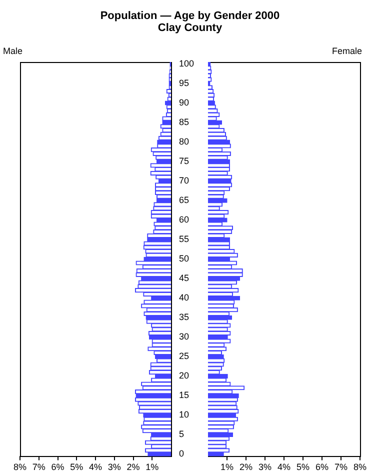 The width and height of the screenshot is (380, 475). I want to click on y-tick-label: 65, so click(184, 200).